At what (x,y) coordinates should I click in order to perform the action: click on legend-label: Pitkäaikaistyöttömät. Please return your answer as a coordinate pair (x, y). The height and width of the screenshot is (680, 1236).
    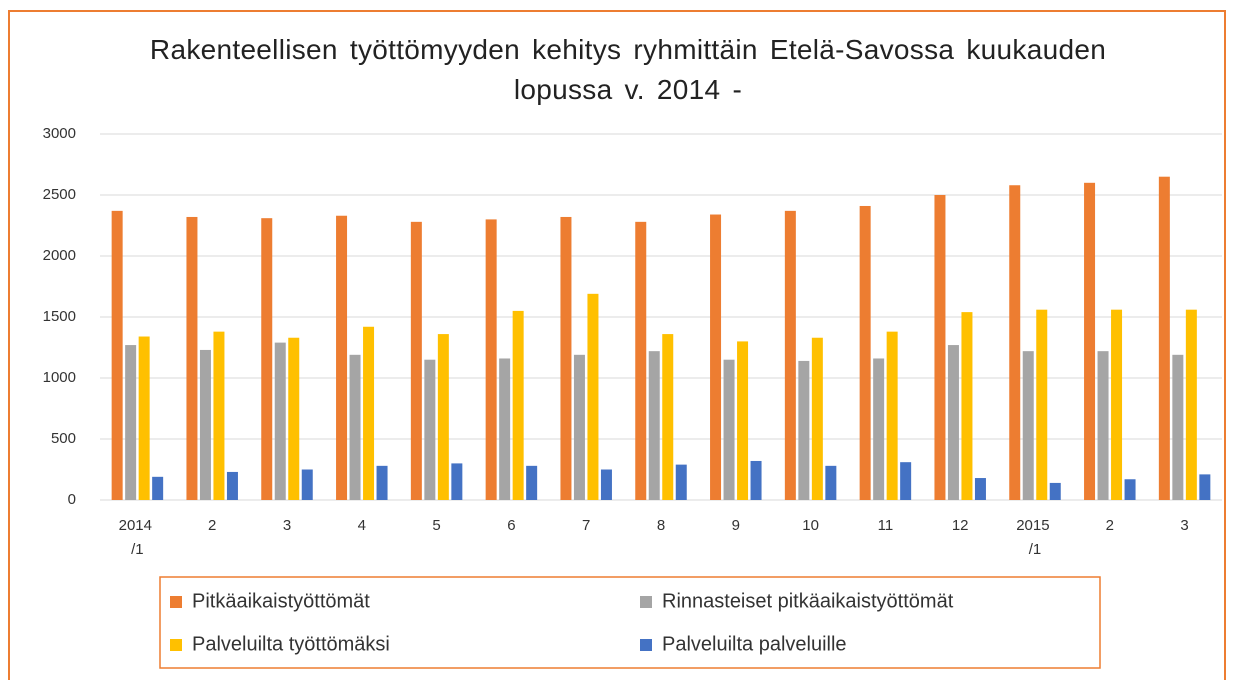
    Looking at the image, I should click on (281, 601).